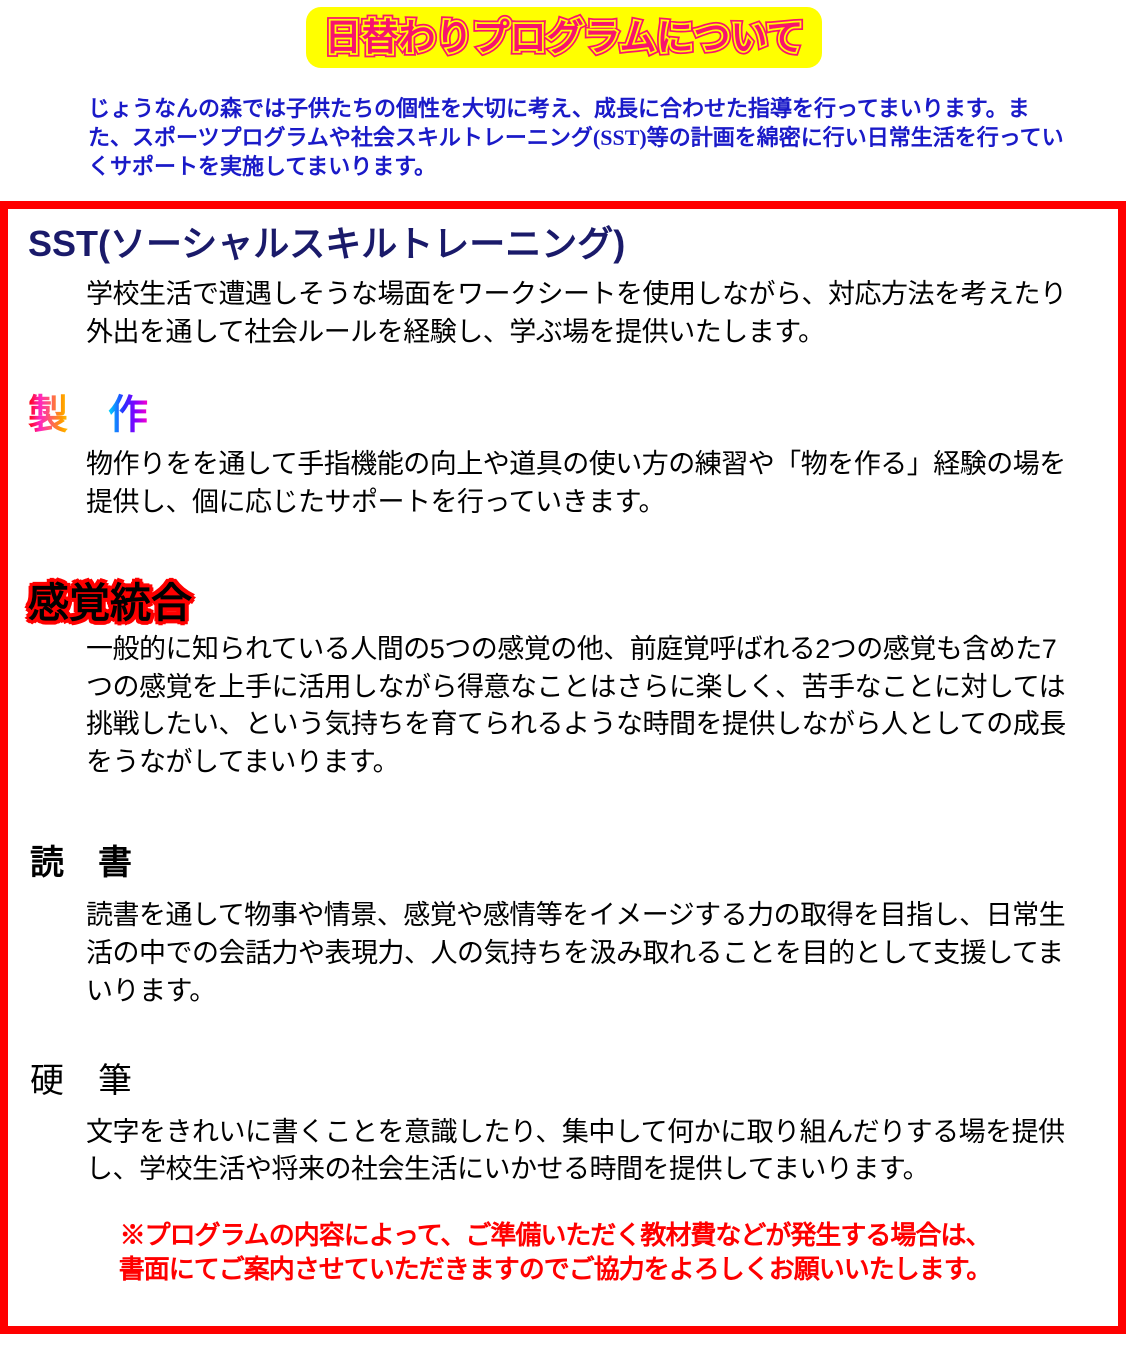  Describe the element at coordinates (81, 1082) in the screenshot. I see `section-heading-kohitsu: 硬 筆` at that location.